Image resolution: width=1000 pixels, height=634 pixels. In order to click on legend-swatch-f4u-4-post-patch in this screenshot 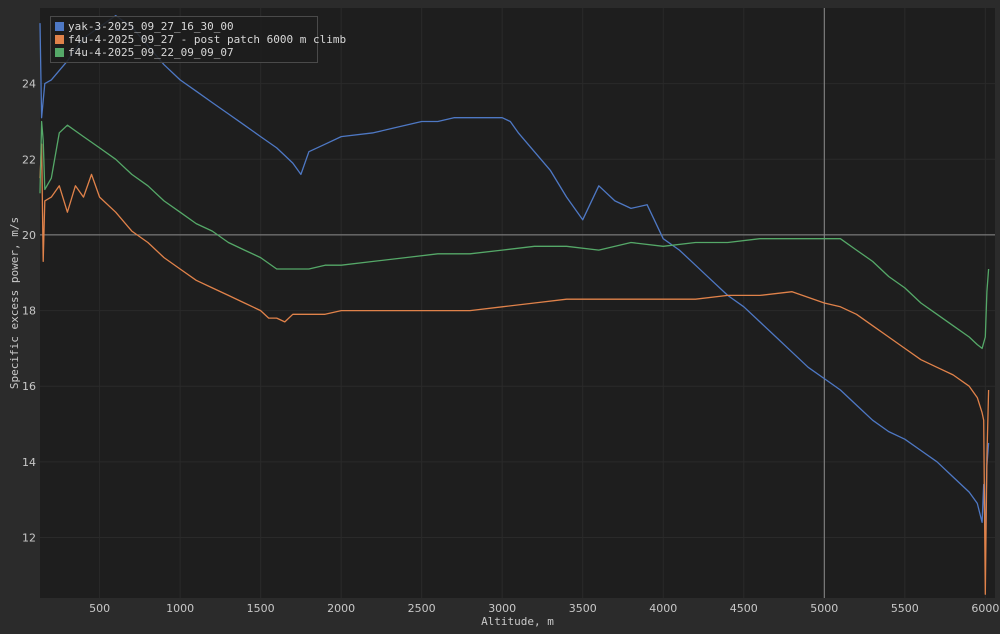, I will do `click(59, 39)`.